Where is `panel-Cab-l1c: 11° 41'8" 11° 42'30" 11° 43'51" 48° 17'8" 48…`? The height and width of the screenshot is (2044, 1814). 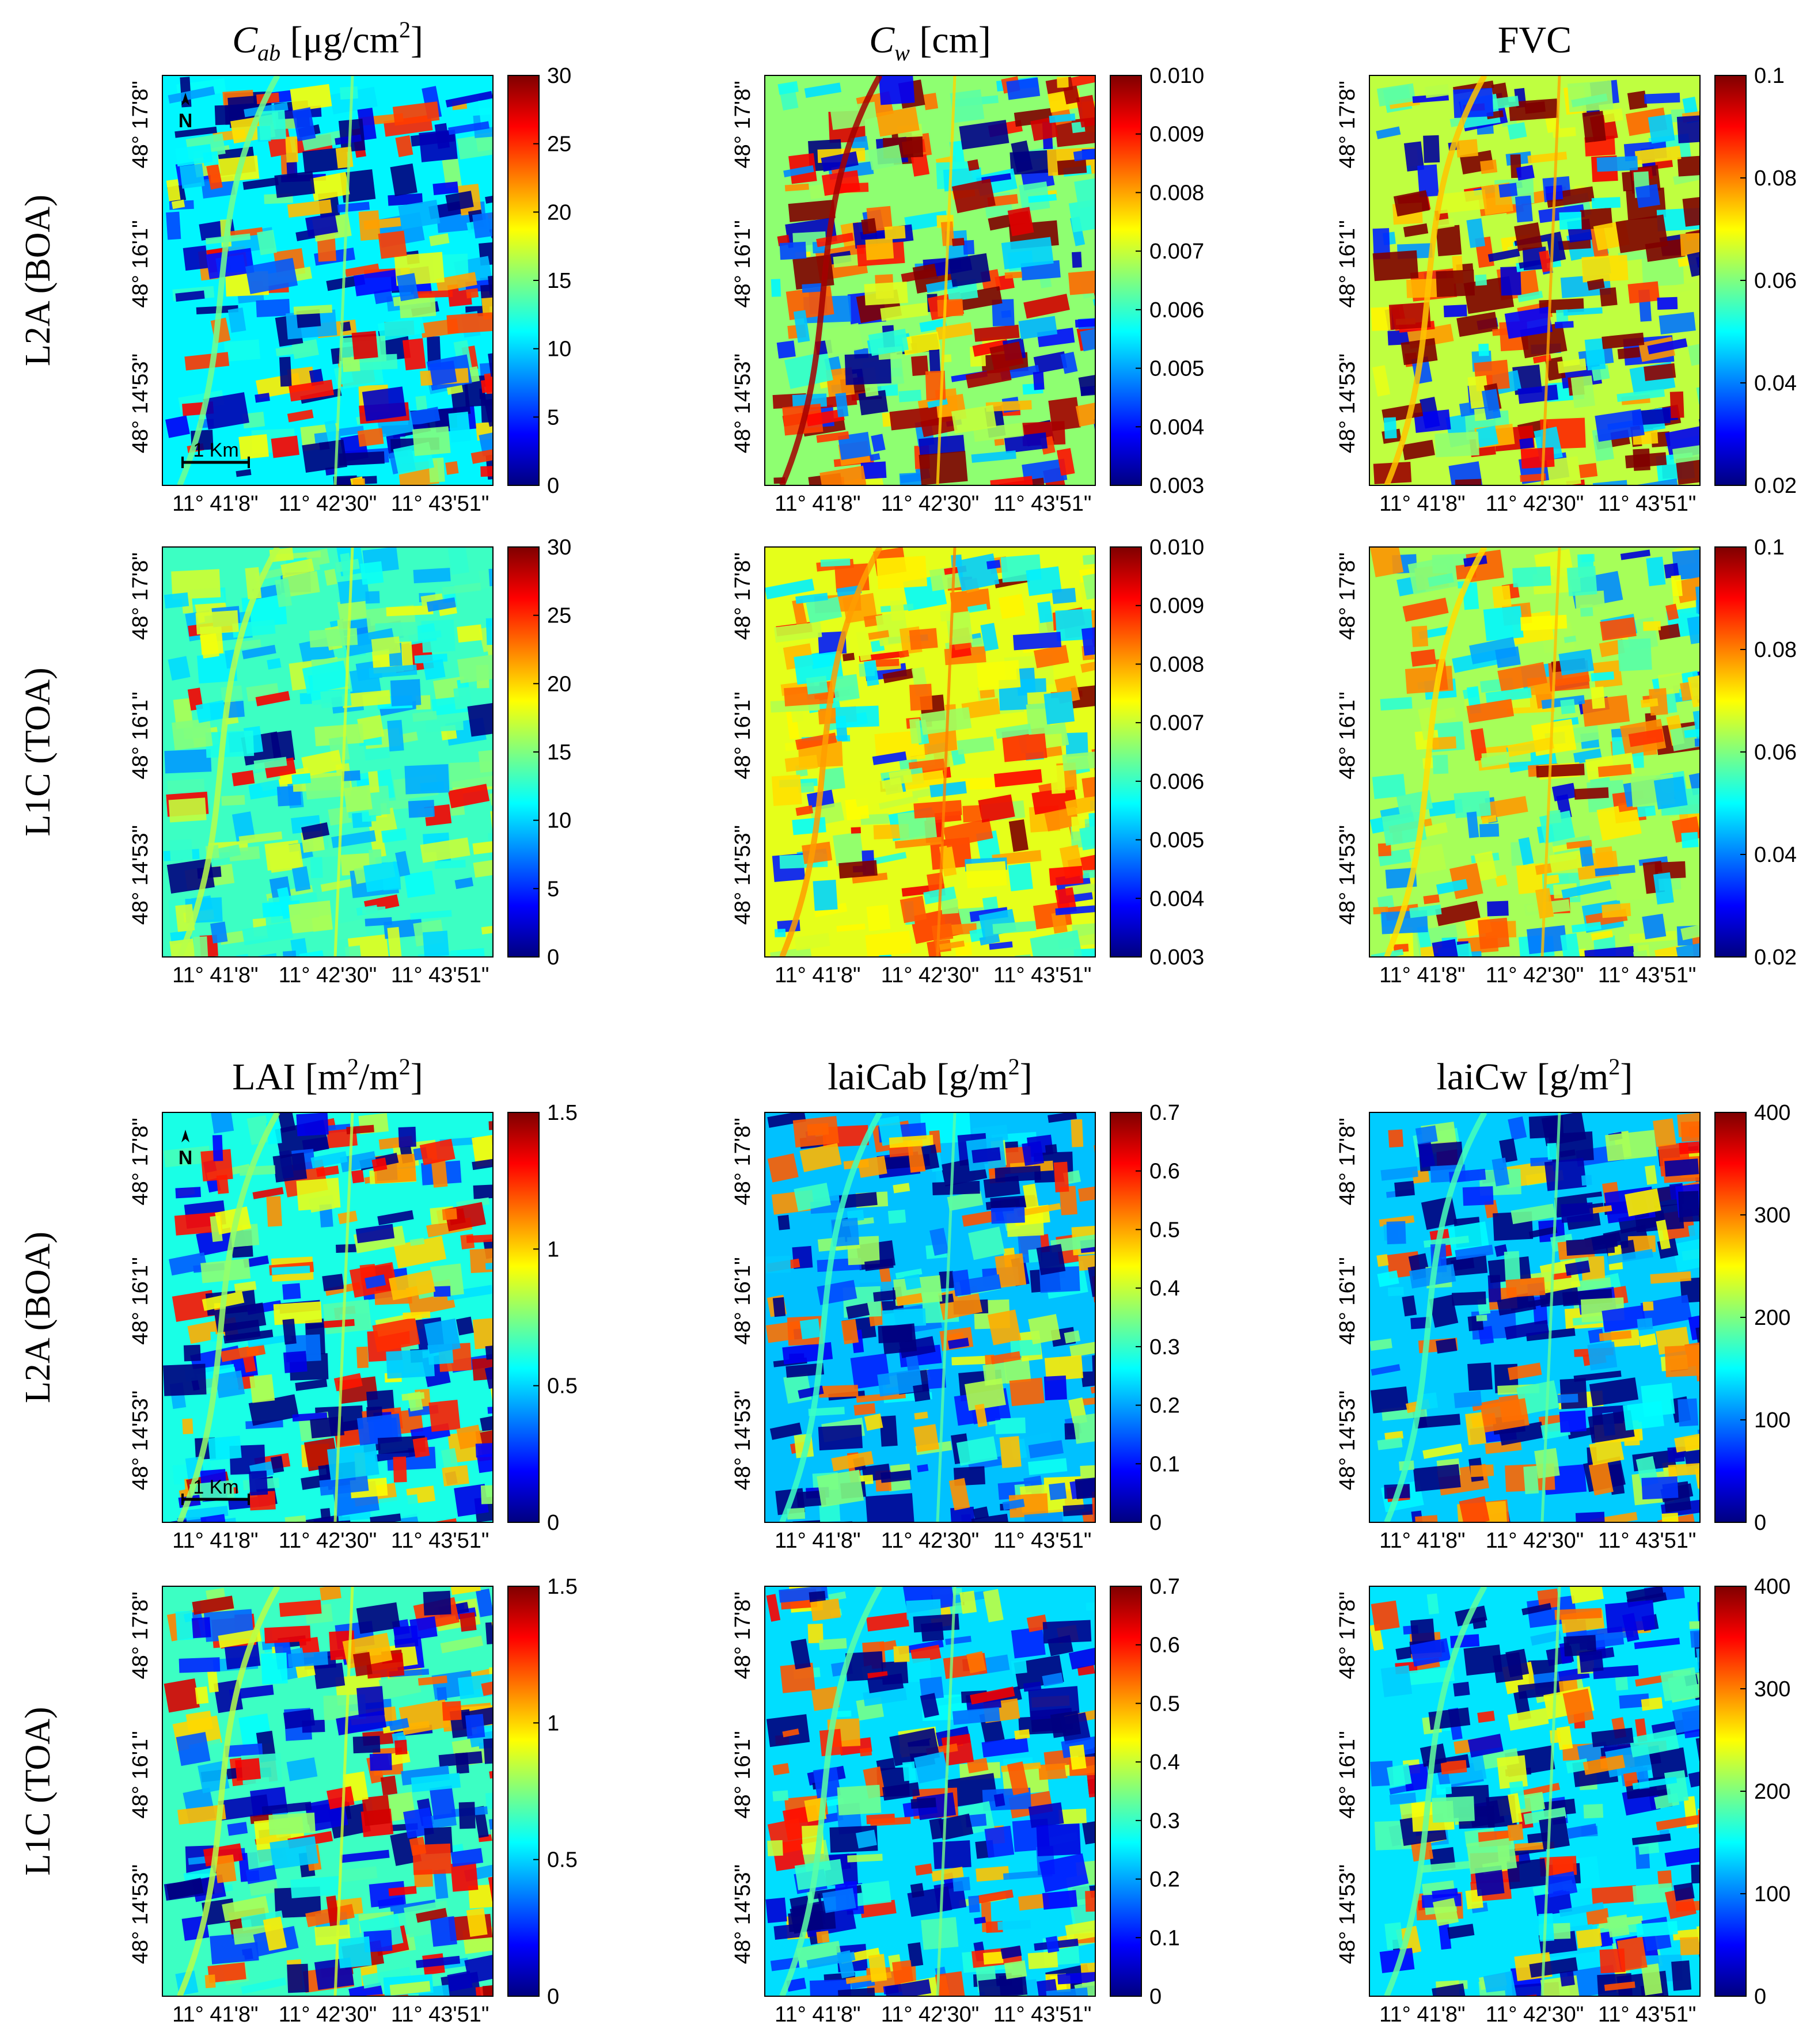 panel-Cab-l1c: 11° 41'8" 11° 42'30" 11° 43'51" 48° 17'8" 48… is located at coordinates (349, 761).